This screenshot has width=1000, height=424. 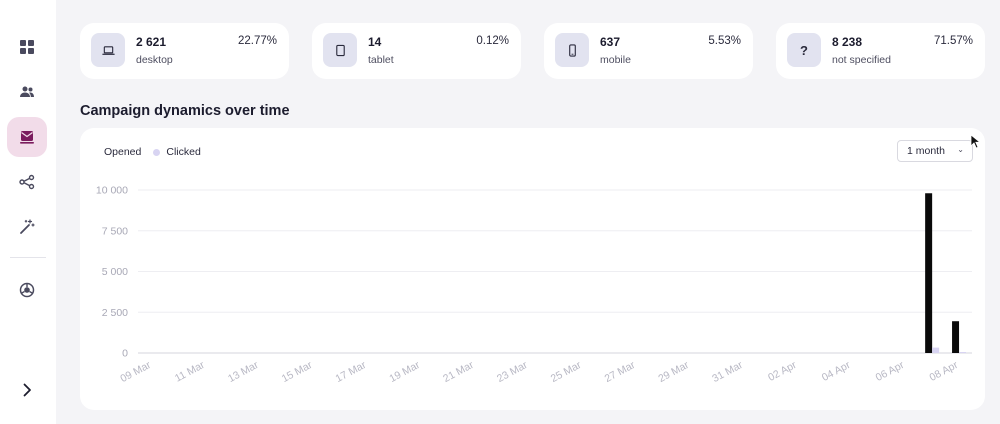 What do you see at coordinates (976, 141) in the screenshot?
I see `mouse-cursor-icon` at bounding box center [976, 141].